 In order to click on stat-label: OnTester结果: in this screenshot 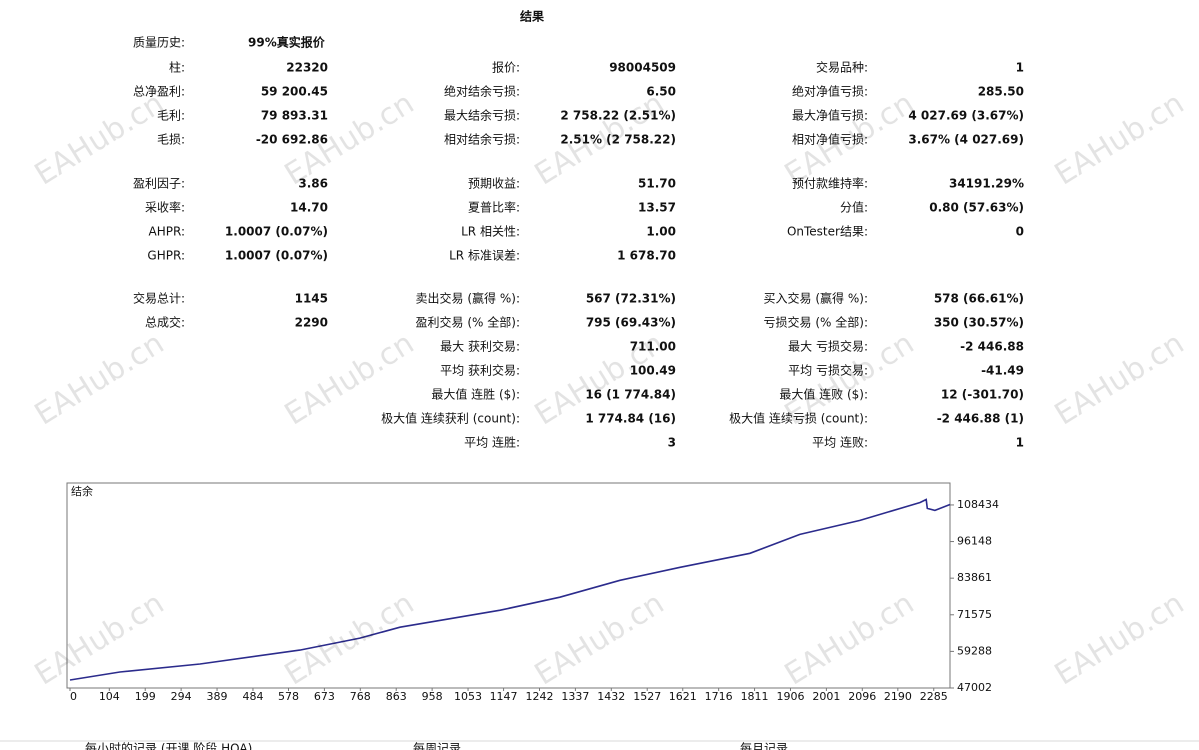, I will do `click(827, 232)`.